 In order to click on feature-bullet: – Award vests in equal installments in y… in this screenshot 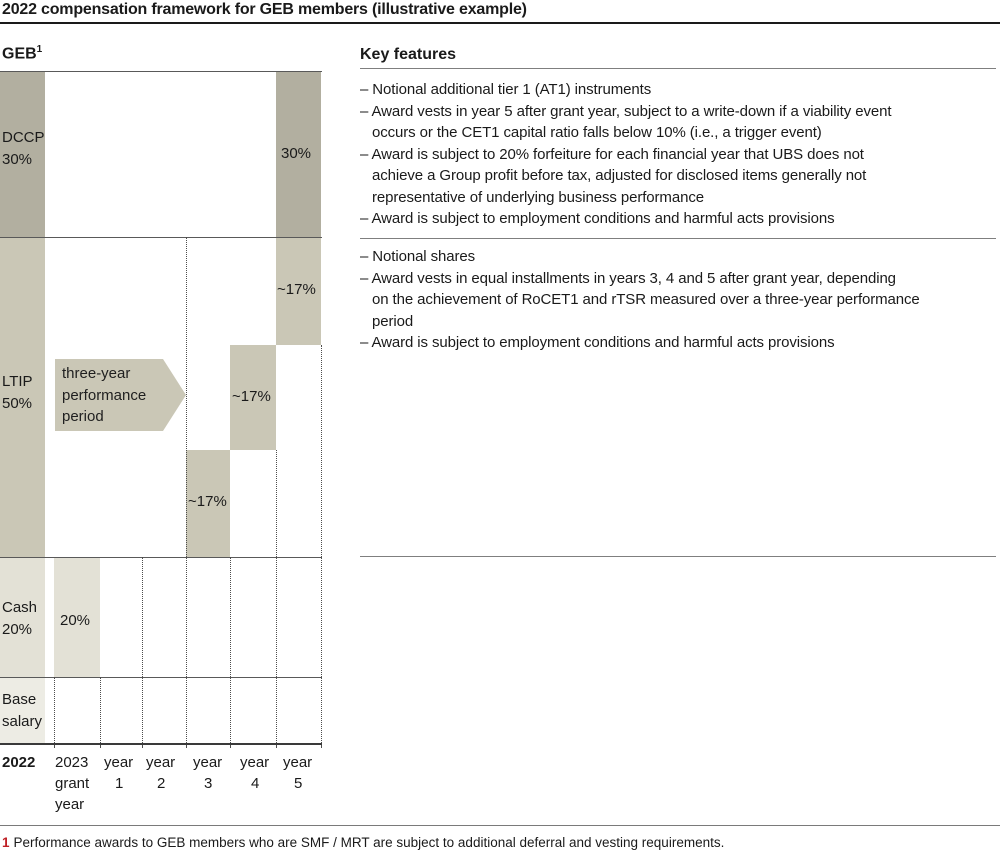, I will do `click(640, 299)`.